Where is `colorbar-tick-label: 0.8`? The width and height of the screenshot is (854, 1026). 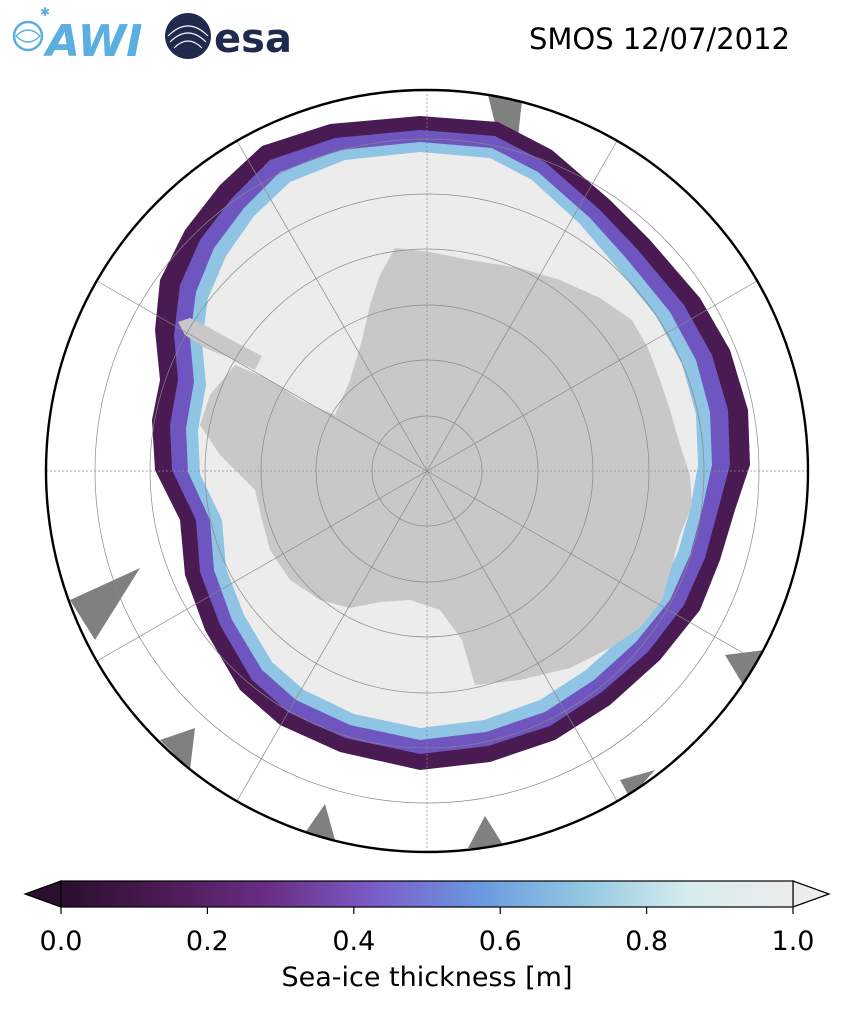 colorbar-tick-label: 0.8 is located at coordinates (646, 941).